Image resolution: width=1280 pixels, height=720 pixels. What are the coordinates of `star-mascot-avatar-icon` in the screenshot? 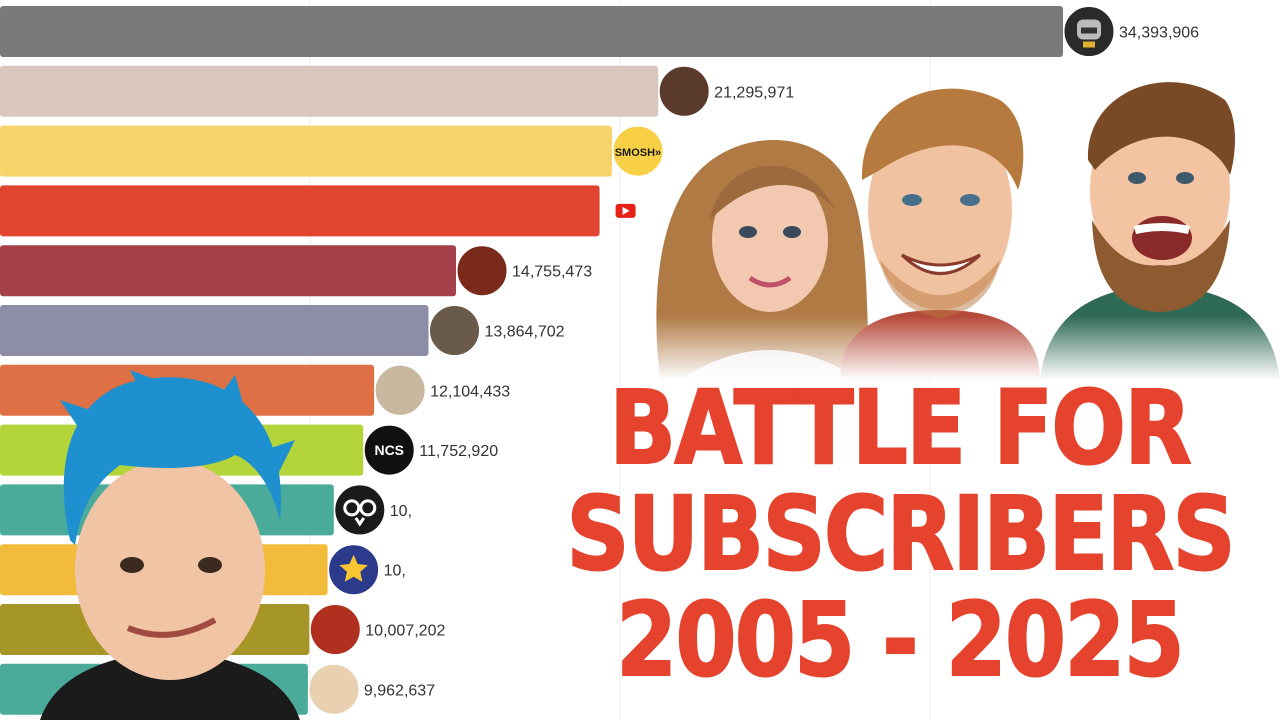 It's located at (354, 570).